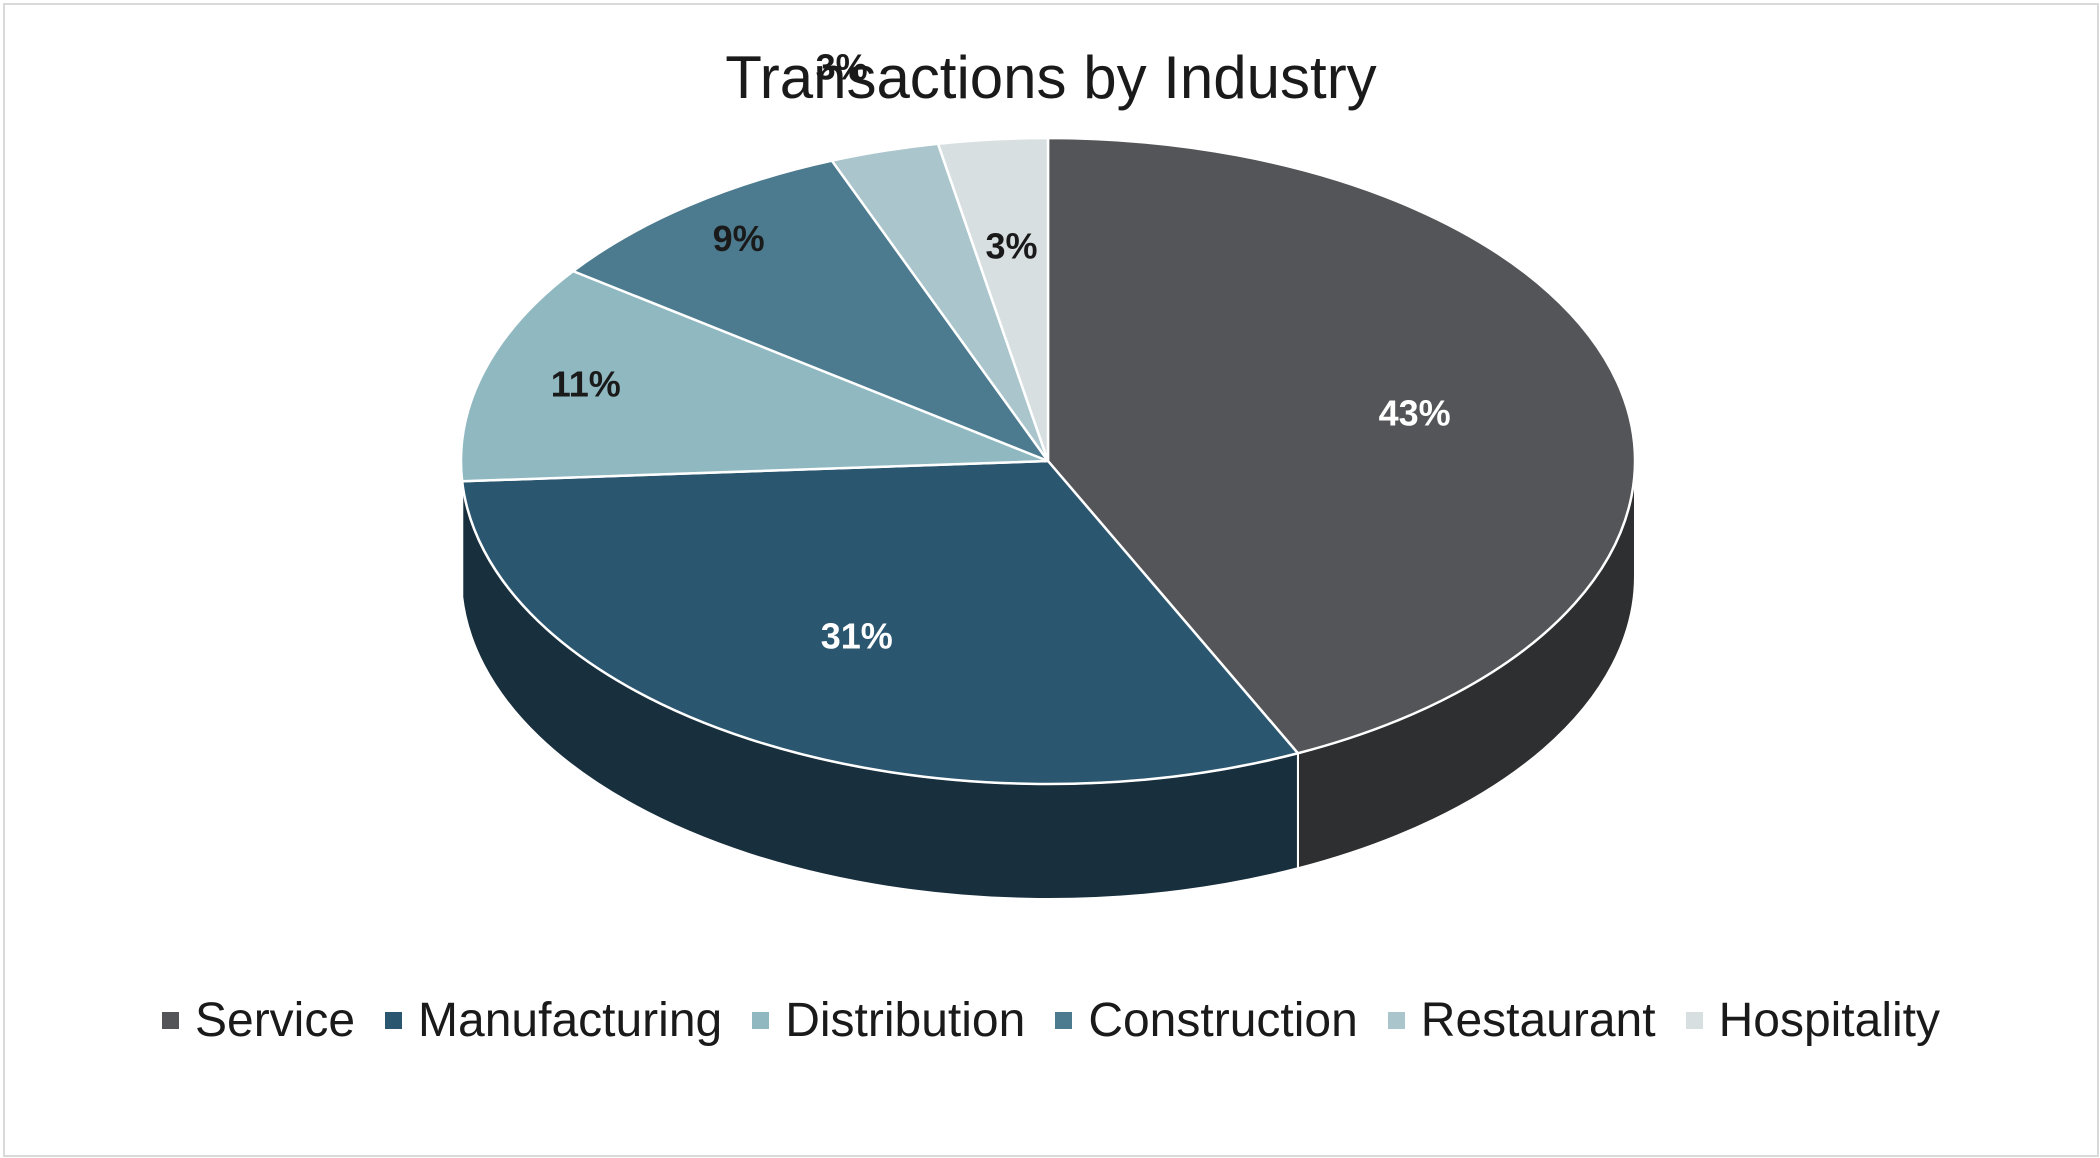 The image size is (2100, 1158). What do you see at coordinates (754, 376) in the screenshot?
I see `pie-slice-distribution` at bounding box center [754, 376].